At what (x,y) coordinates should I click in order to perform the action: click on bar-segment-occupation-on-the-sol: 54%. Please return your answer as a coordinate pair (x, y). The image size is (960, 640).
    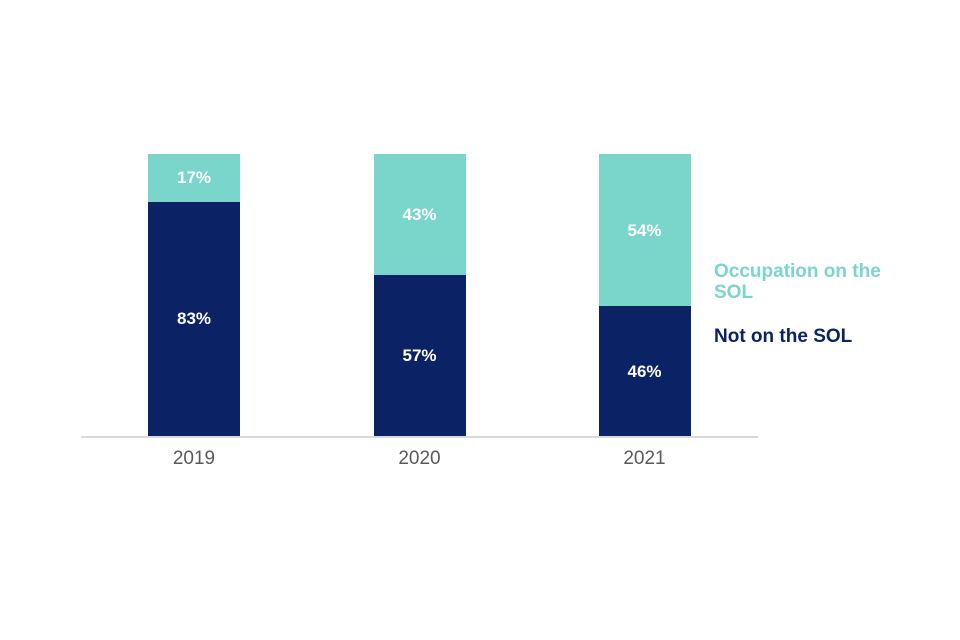
    Looking at the image, I should click on (644, 230).